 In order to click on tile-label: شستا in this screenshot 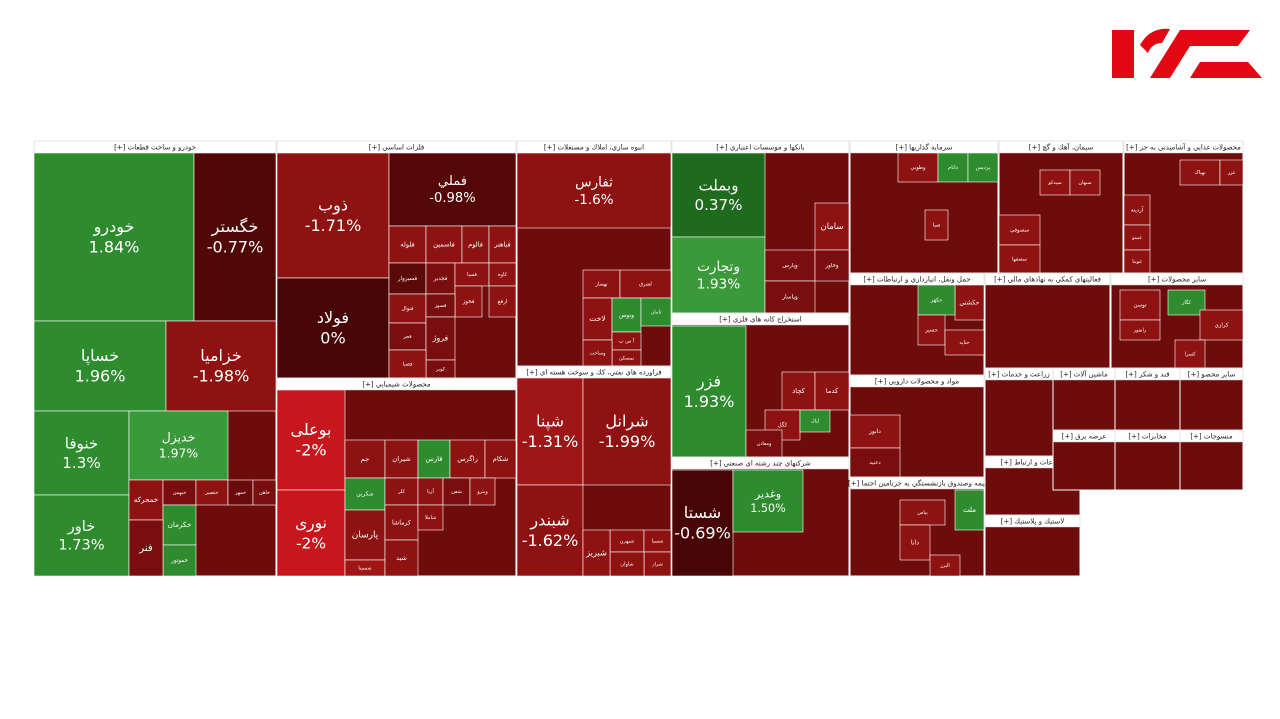, I will do `click(702, 512)`.